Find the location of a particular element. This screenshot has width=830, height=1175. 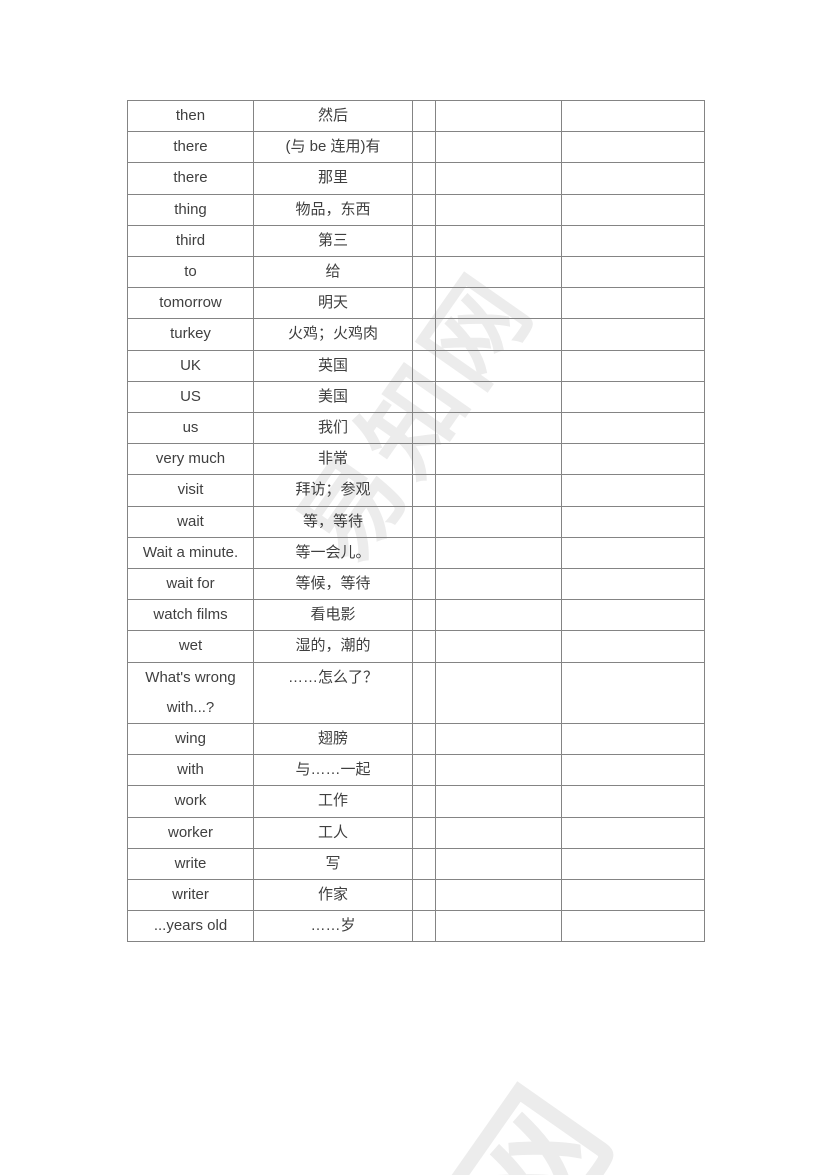

chinese-meaning-cell: 翅膀 is located at coordinates (333, 739).